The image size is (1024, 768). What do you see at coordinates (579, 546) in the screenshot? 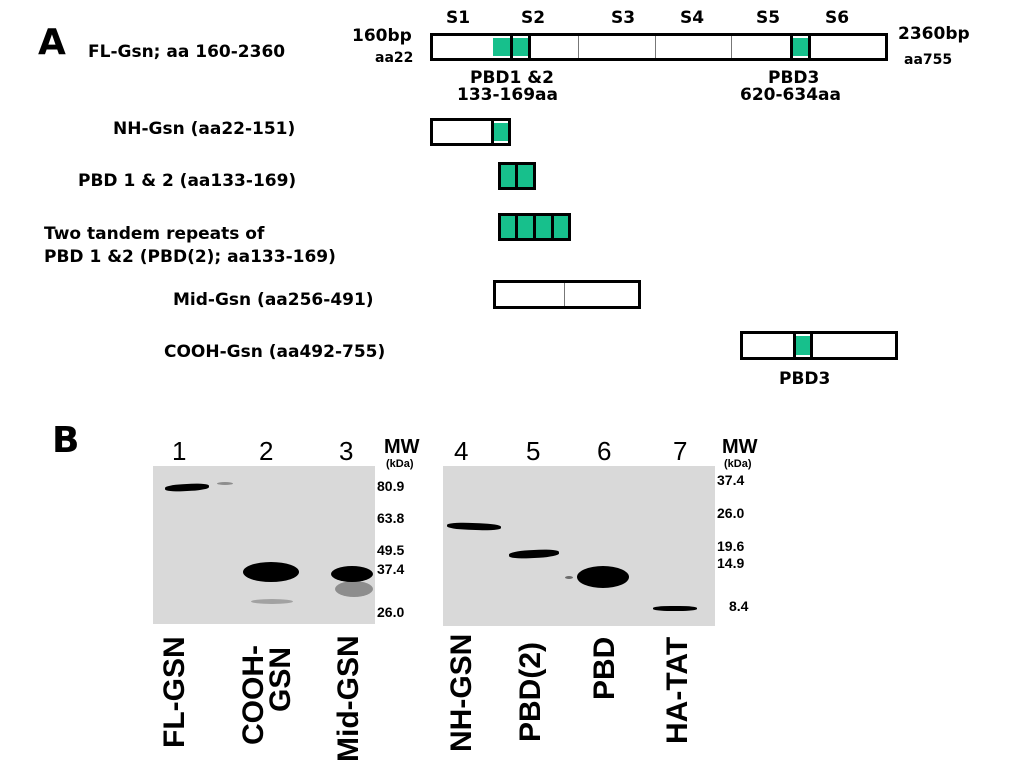
I see `right-gel-blot` at bounding box center [579, 546].